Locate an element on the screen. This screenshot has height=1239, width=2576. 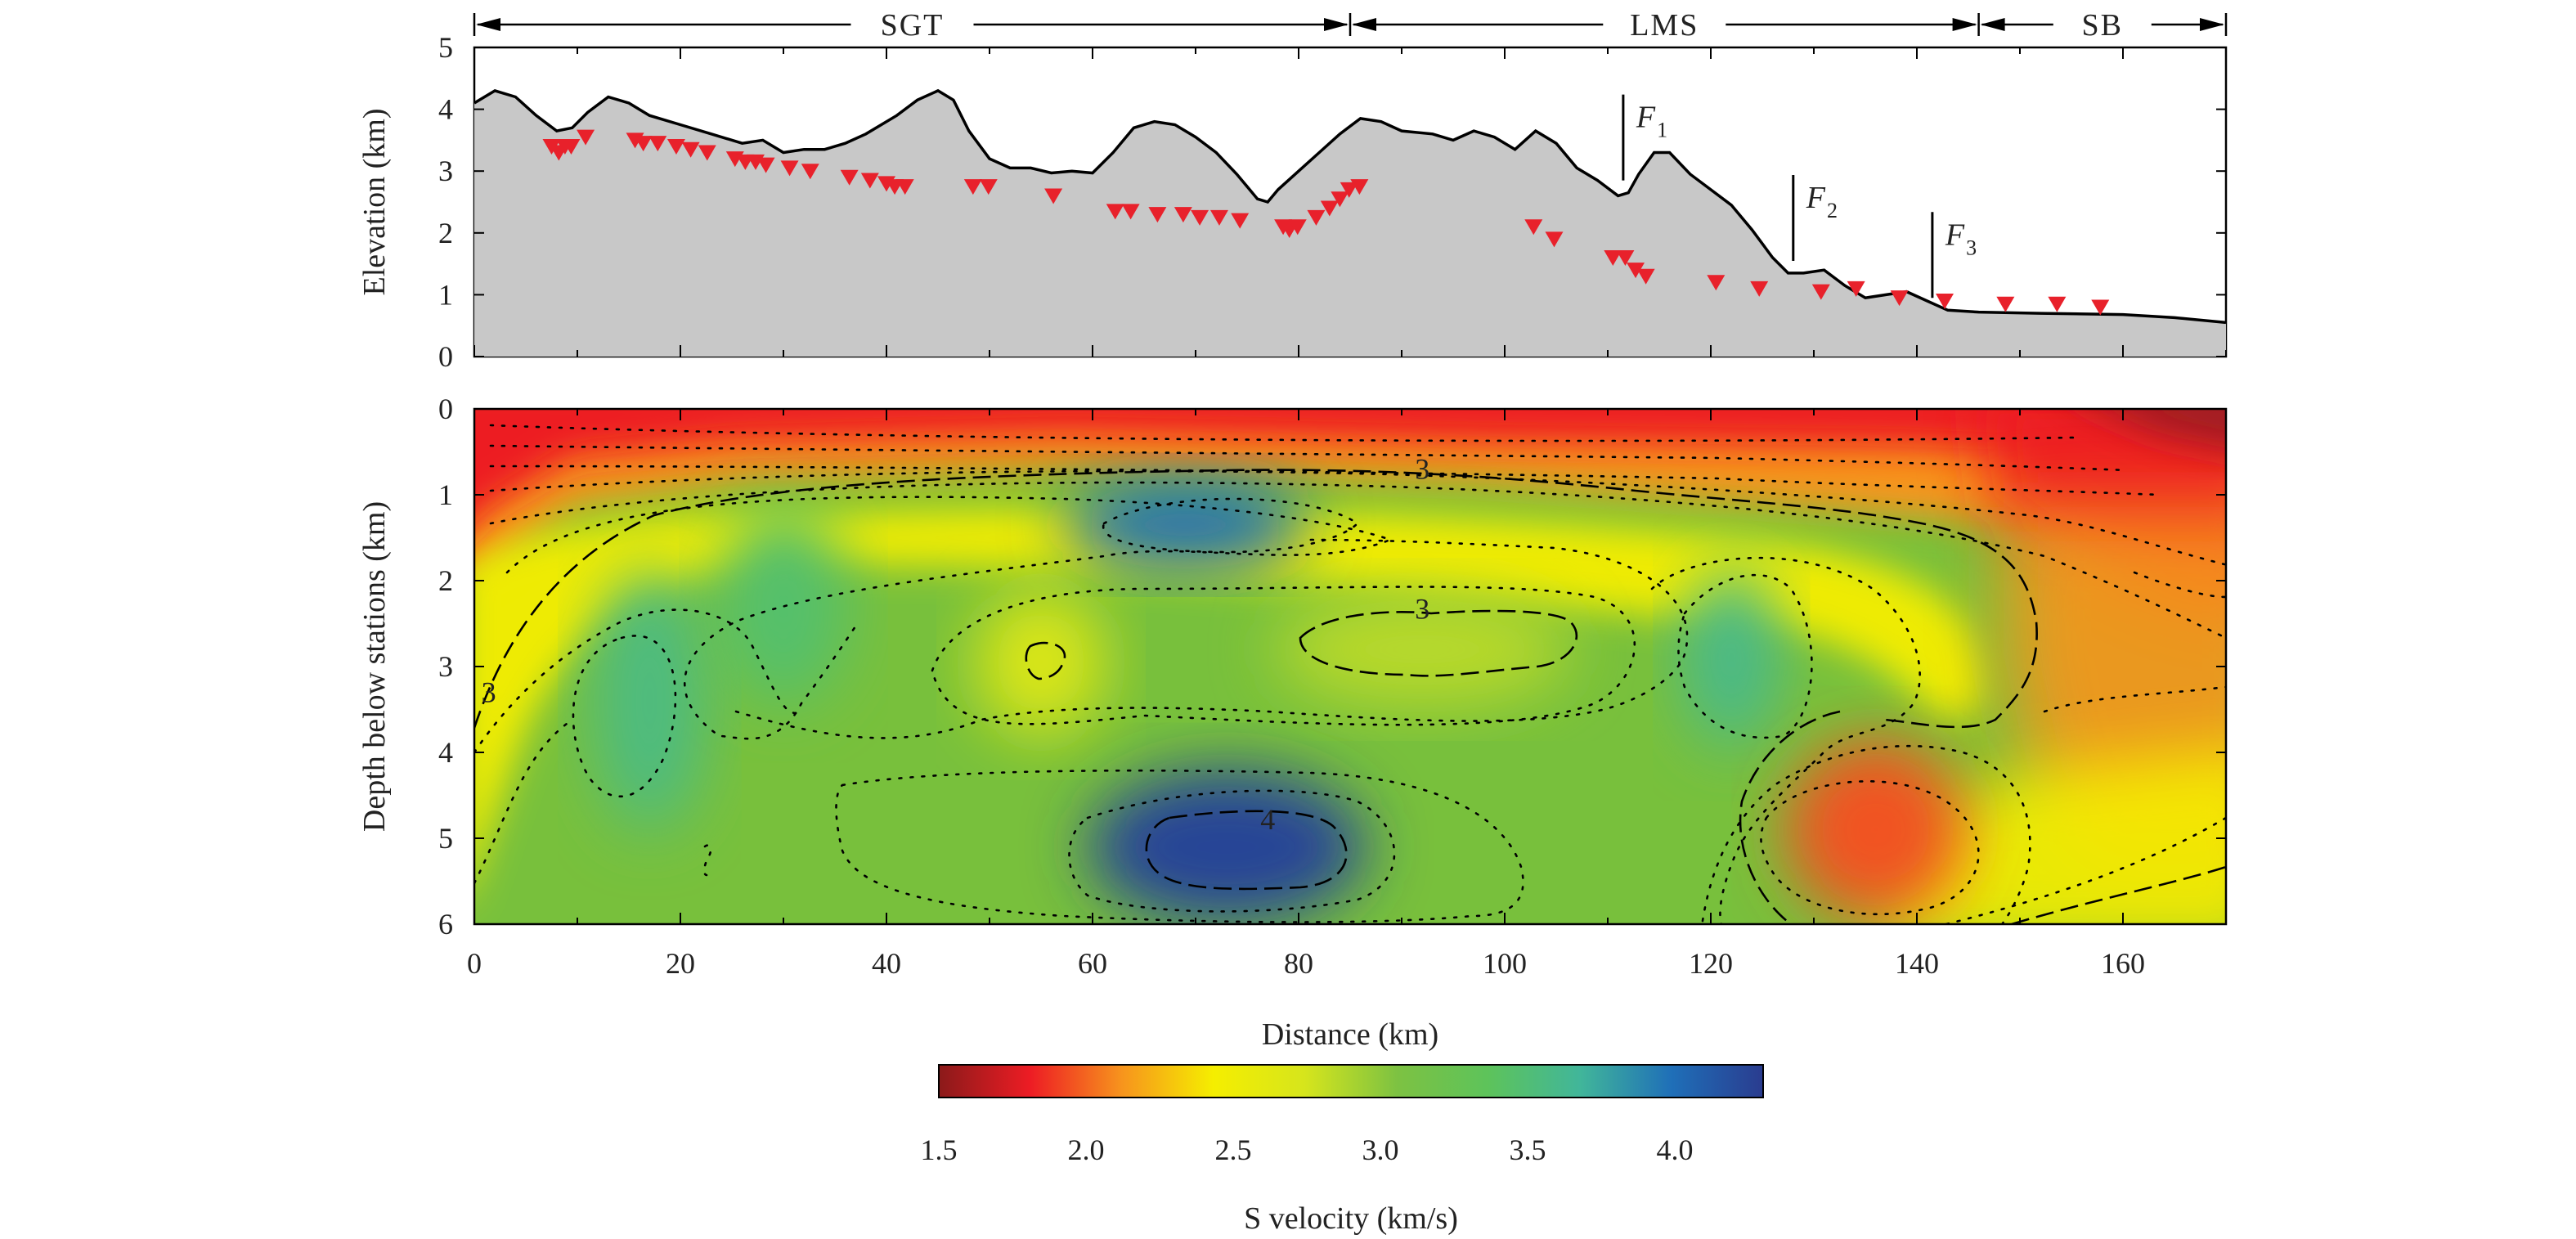
colorbar-strip is located at coordinates (1351, 1081).